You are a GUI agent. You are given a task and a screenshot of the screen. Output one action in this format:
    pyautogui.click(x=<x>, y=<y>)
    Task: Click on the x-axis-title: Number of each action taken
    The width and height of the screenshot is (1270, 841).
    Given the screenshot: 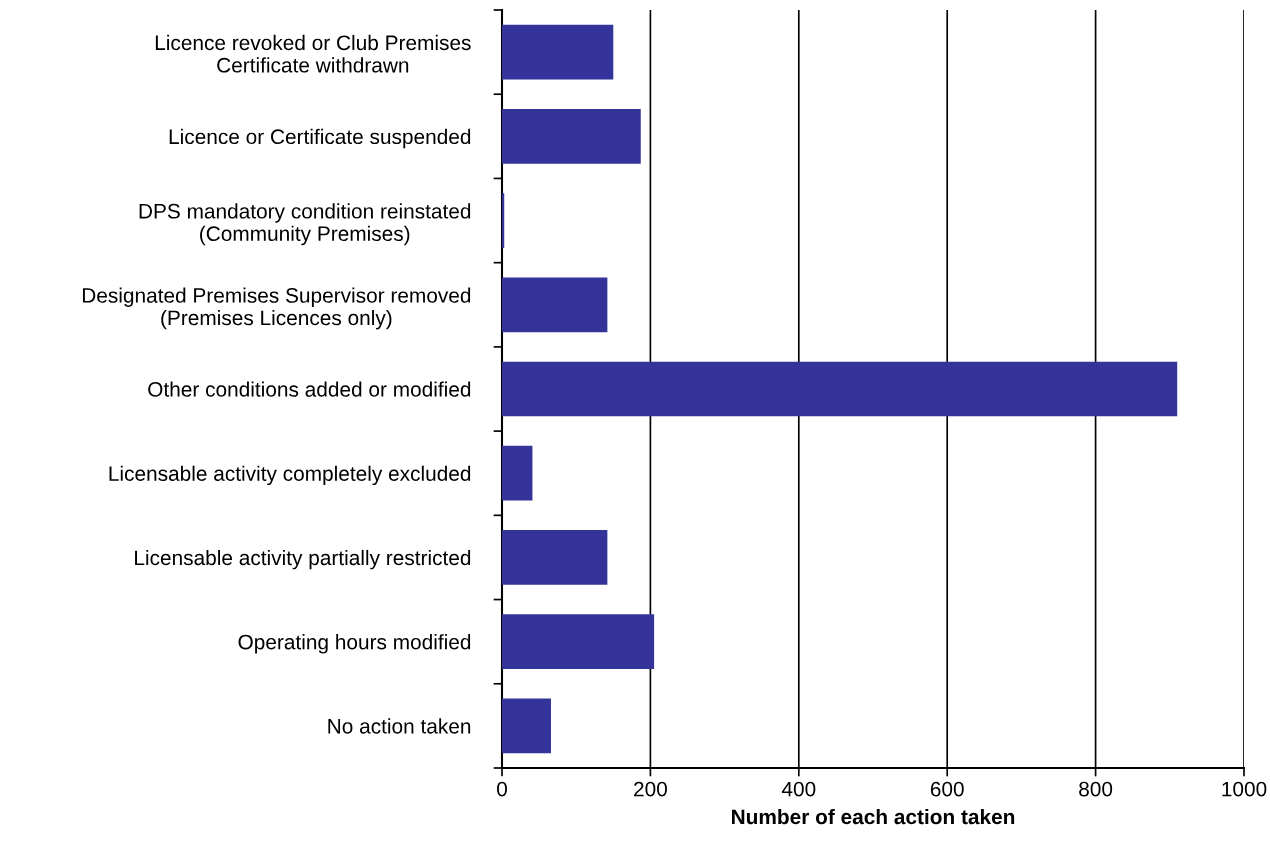 What is the action you would take?
    pyautogui.click(x=873, y=816)
    